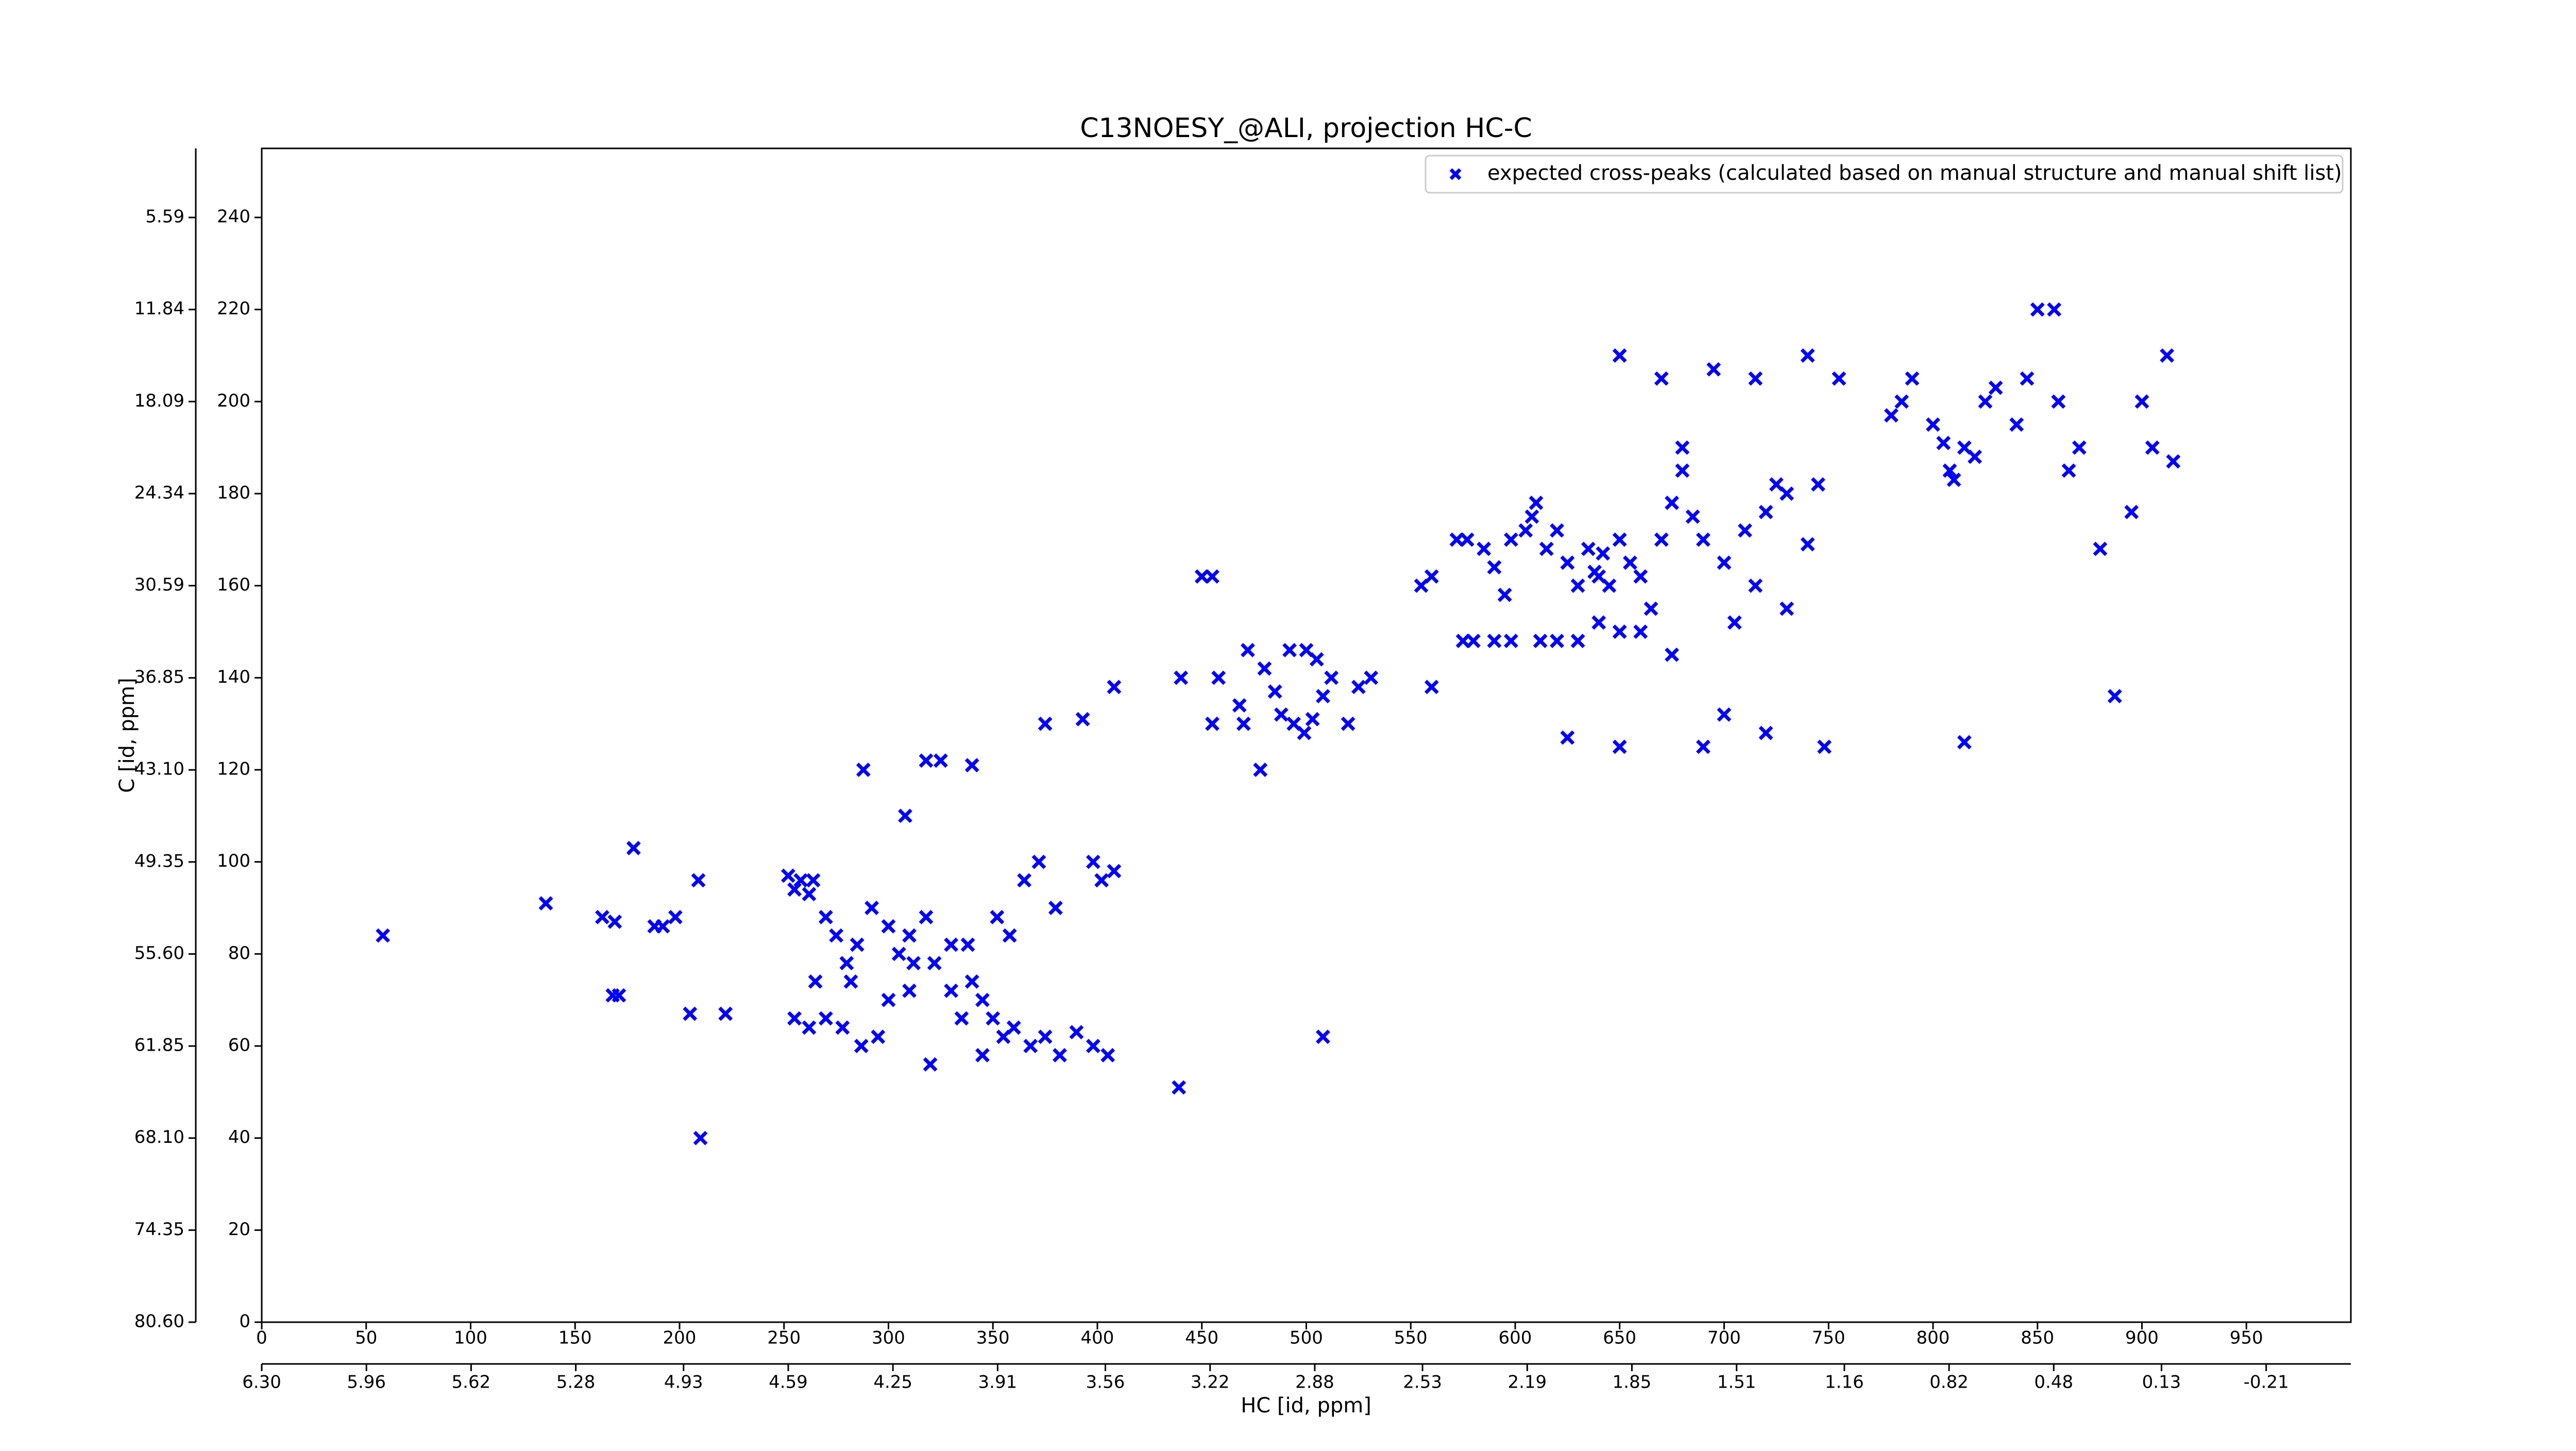  What do you see at coordinates (1422, 1382) in the screenshot?
I see `x2-tick-label: 2.53` at bounding box center [1422, 1382].